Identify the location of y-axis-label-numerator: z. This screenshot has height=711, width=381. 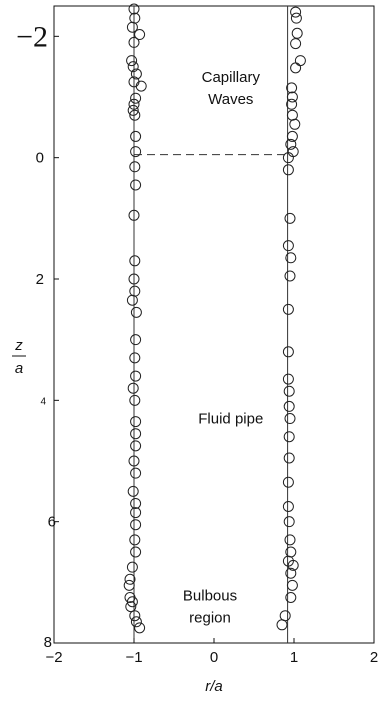
(18, 345).